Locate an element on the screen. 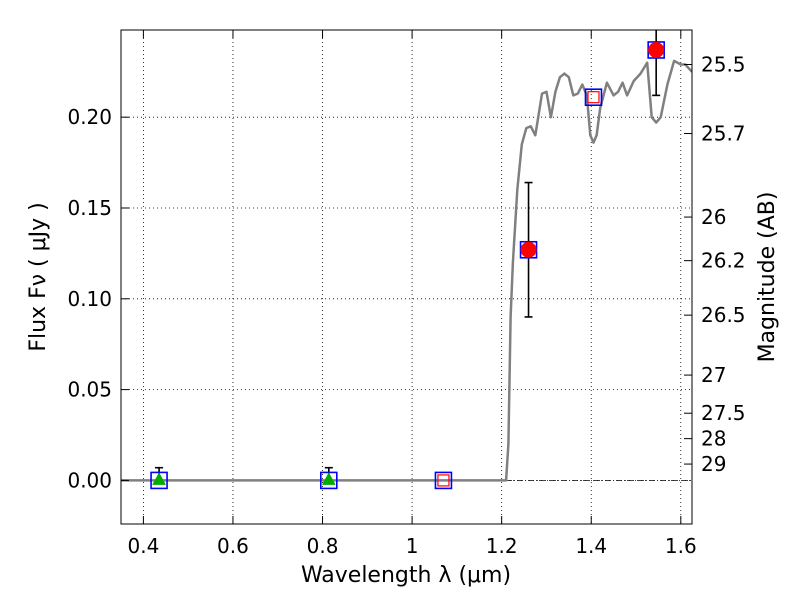  x-tick-label: 1.6 is located at coordinates (681, 546).